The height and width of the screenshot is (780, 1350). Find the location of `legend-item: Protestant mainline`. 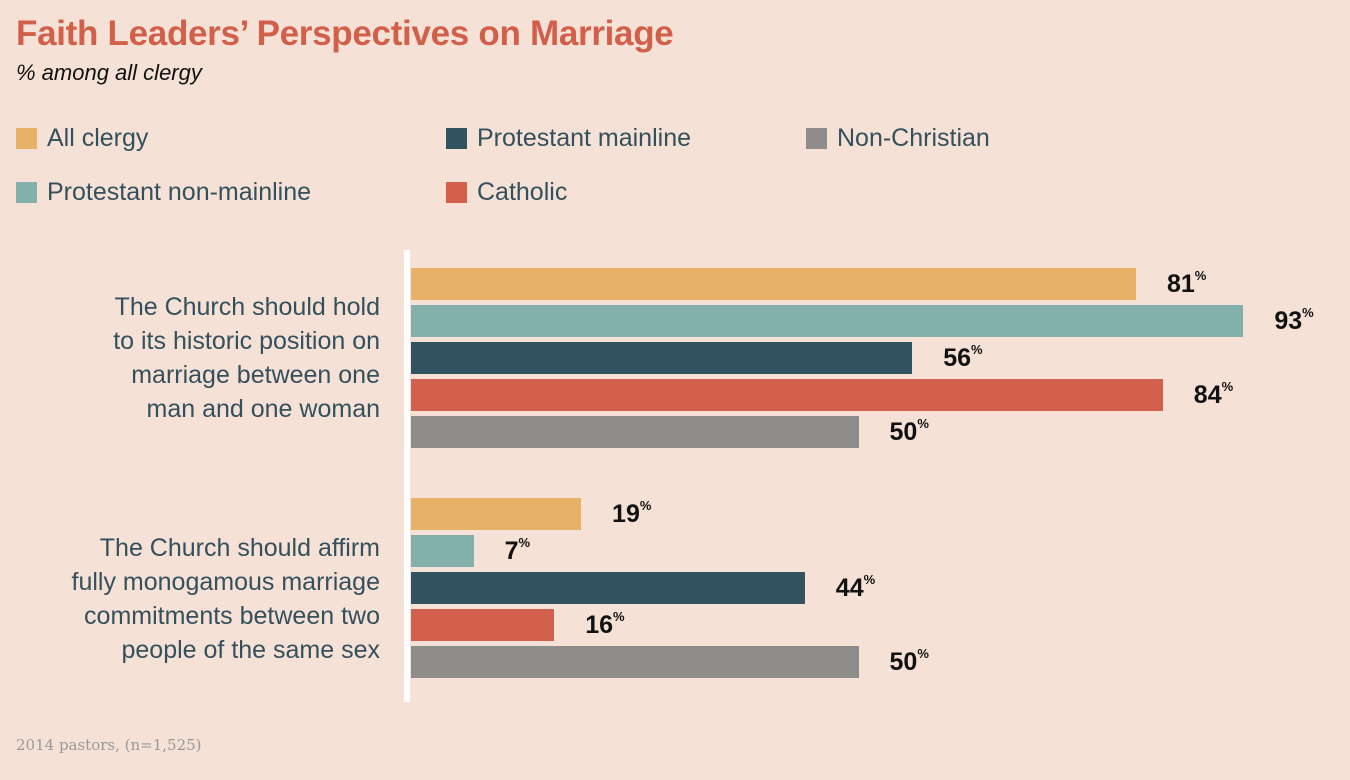

legend-item: Protestant mainline is located at coordinates (568, 138).